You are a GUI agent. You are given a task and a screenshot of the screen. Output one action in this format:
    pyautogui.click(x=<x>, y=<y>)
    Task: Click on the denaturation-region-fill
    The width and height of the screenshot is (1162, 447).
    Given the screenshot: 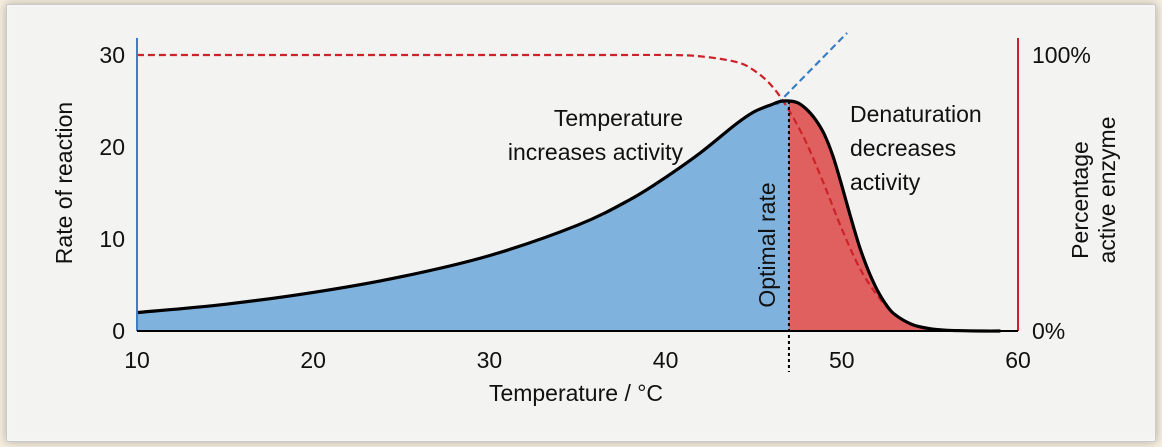 What is the action you would take?
    pyautogui.click(x=894, y=216)
    